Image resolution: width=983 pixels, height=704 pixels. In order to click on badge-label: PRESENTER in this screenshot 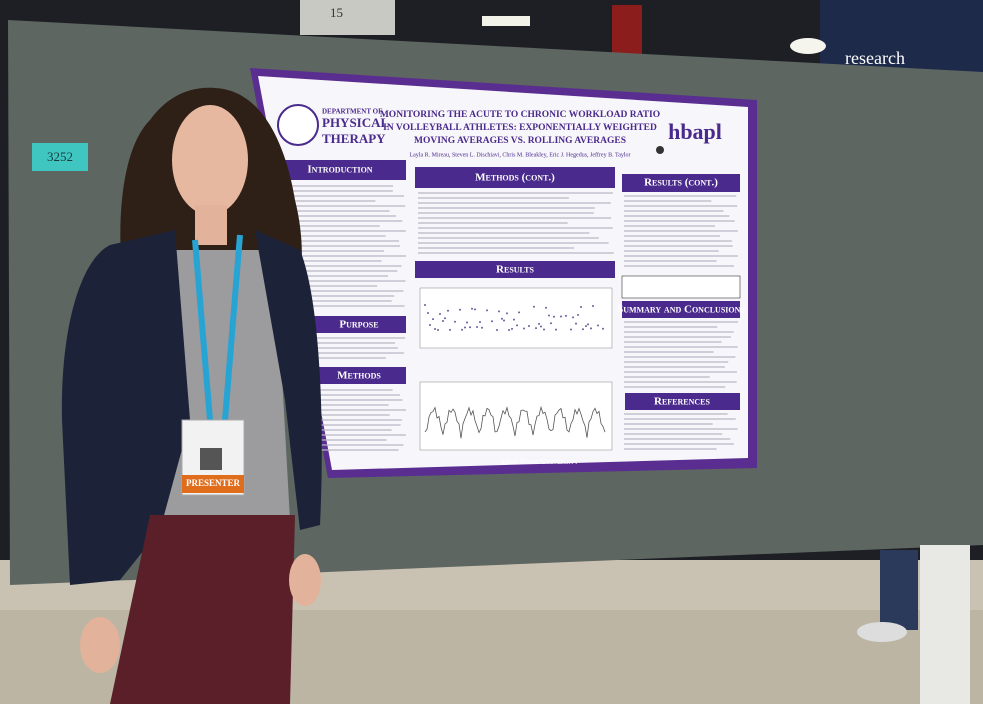, I will do `click(213, 483)`.